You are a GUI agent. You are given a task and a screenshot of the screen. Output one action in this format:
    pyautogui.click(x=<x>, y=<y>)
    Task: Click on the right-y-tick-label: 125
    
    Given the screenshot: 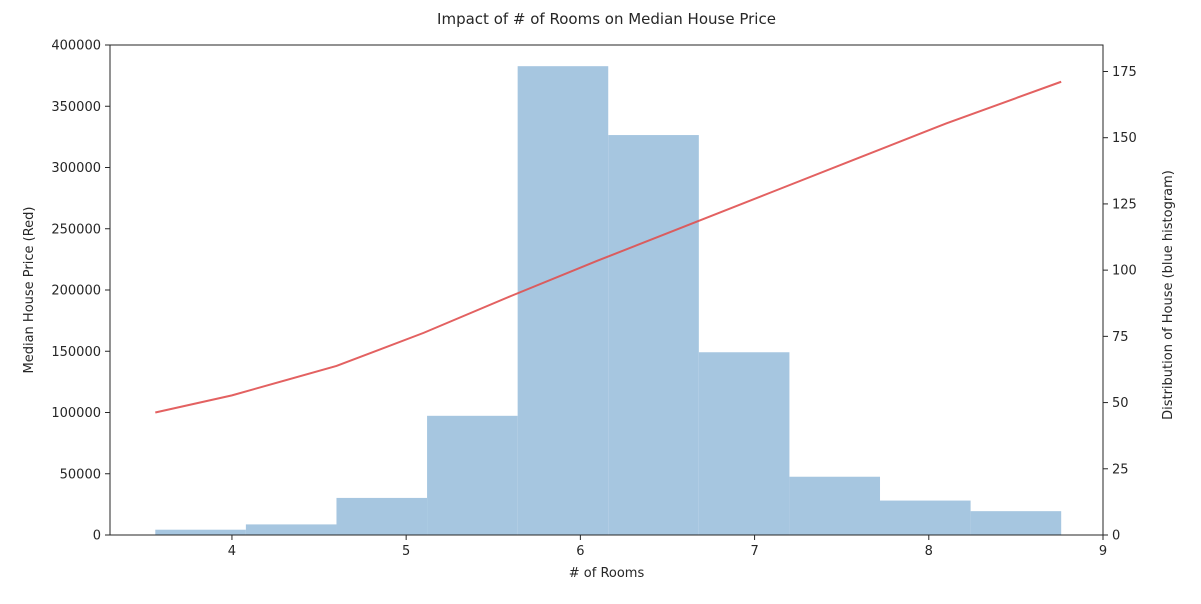 What is the action you would take?
    pyautogui.click(x=1124, y=204)
    